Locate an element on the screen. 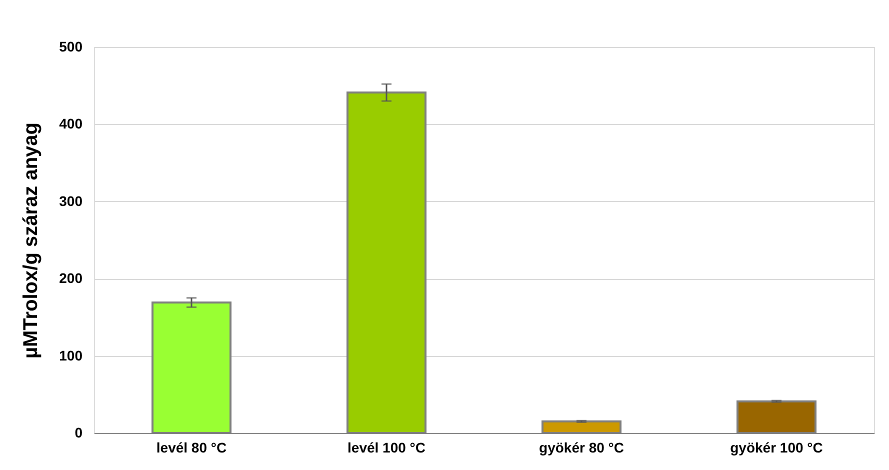 This screenshot has height=470, width=889. x-tick-label: levél 80 °C is located at coordinates (191, 448).